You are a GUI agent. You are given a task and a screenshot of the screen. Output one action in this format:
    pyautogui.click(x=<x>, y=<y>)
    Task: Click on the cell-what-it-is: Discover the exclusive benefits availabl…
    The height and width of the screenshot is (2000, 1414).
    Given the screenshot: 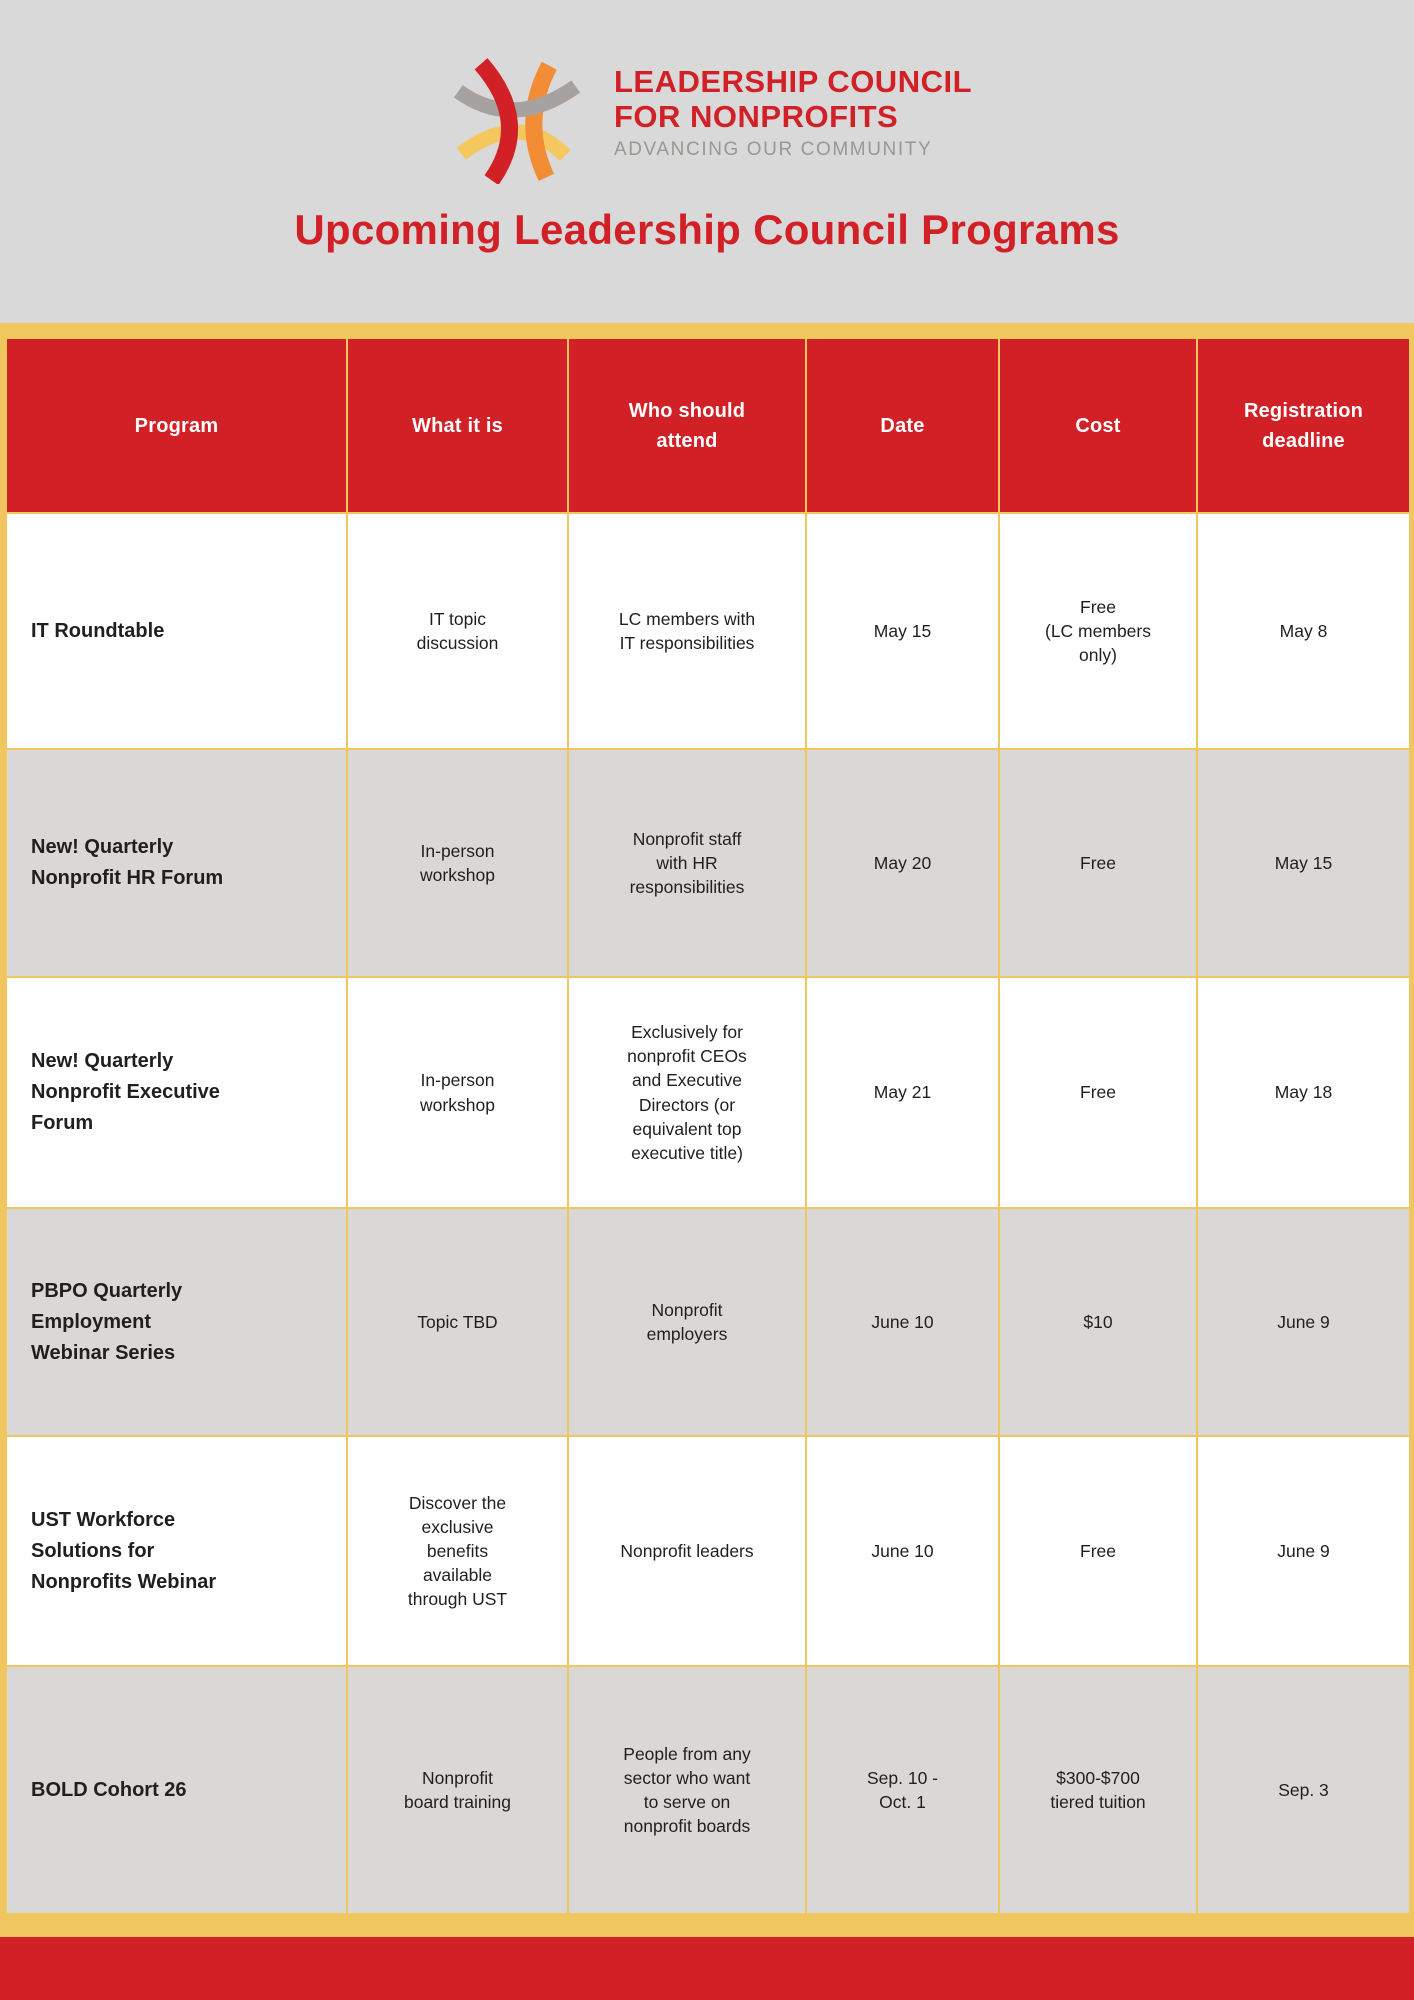 What is the action you would take?
    pyautogui.click(x=457, y=1551)
    